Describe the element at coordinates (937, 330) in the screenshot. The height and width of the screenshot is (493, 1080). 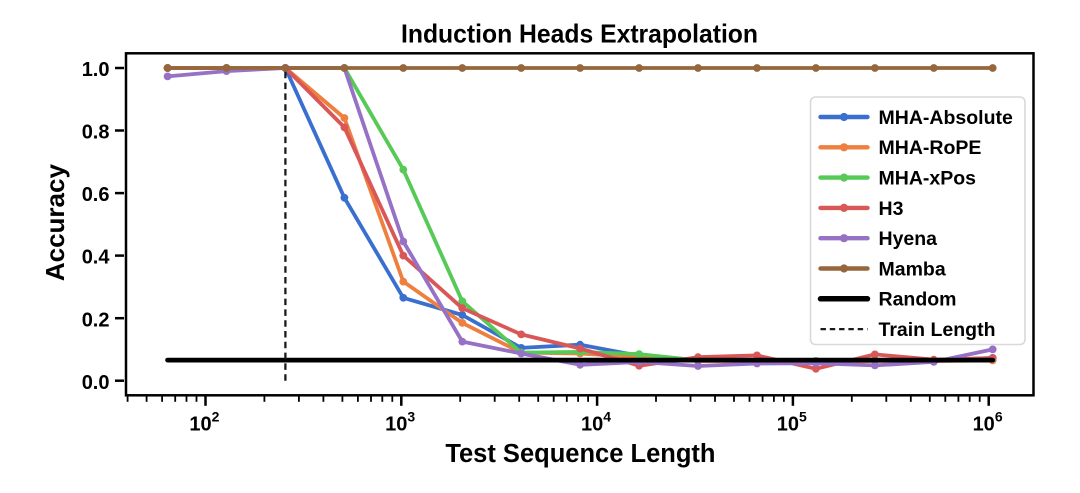
I see `svg-text: Train Length` at that location.